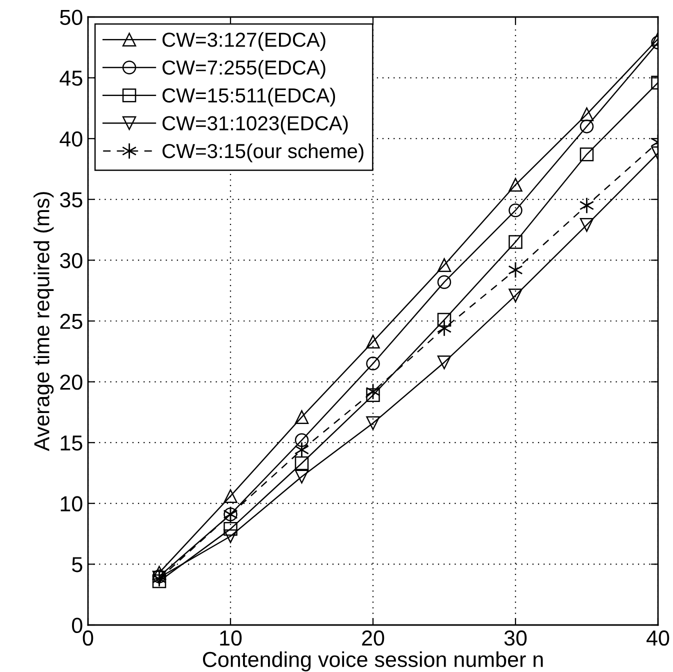 The image size is (673, 672). What do you see at coordinates (71, 382) in the screenshot?
I see `y-tick-label: 20` at bounding box center [71, 382].